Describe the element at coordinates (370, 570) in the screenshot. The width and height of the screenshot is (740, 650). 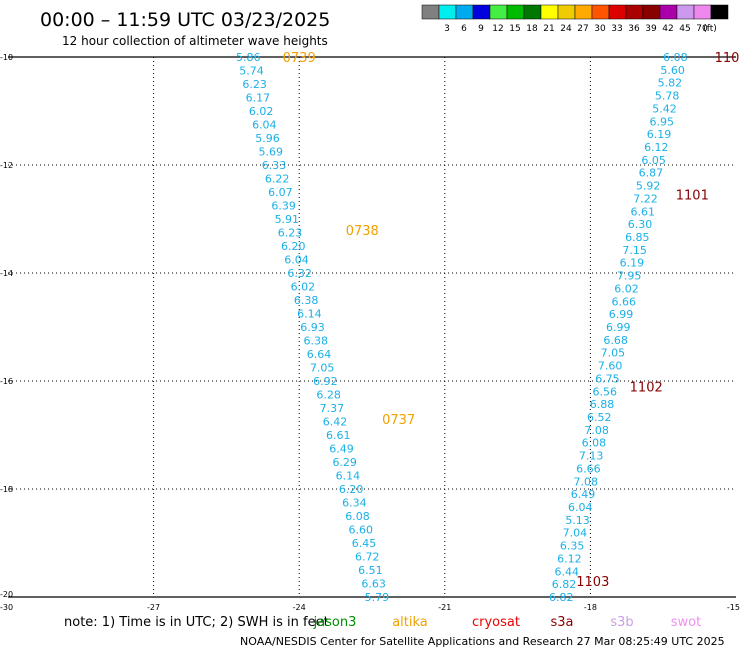
I see `wave-height-label: 6.51` at that location.